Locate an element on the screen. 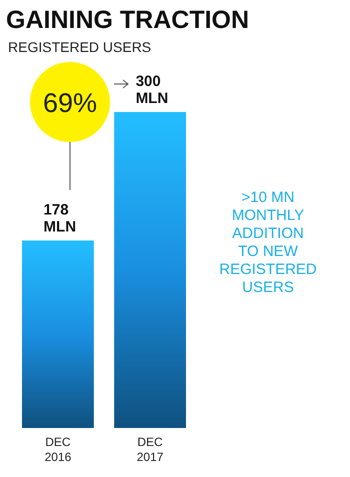  x-tick-label: DEC 2017 is located at coordinates (150, 449).